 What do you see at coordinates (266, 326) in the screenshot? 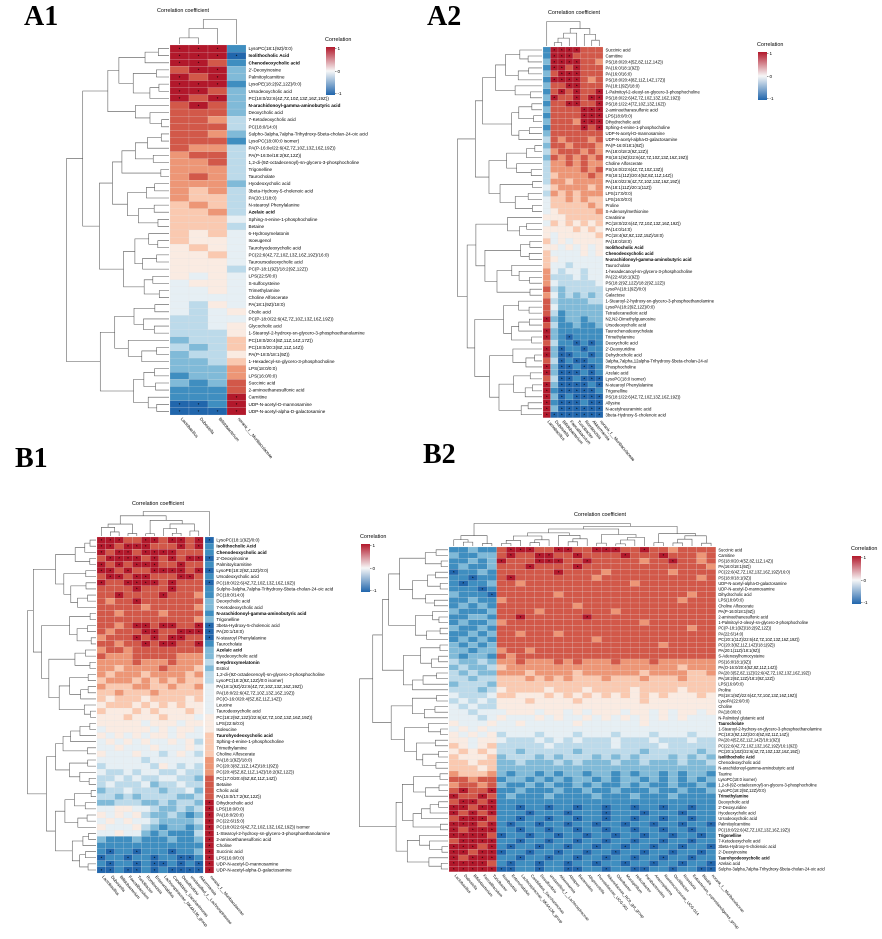
I see `row-label: Glycocholic acid` at bounding box center [266, 326].